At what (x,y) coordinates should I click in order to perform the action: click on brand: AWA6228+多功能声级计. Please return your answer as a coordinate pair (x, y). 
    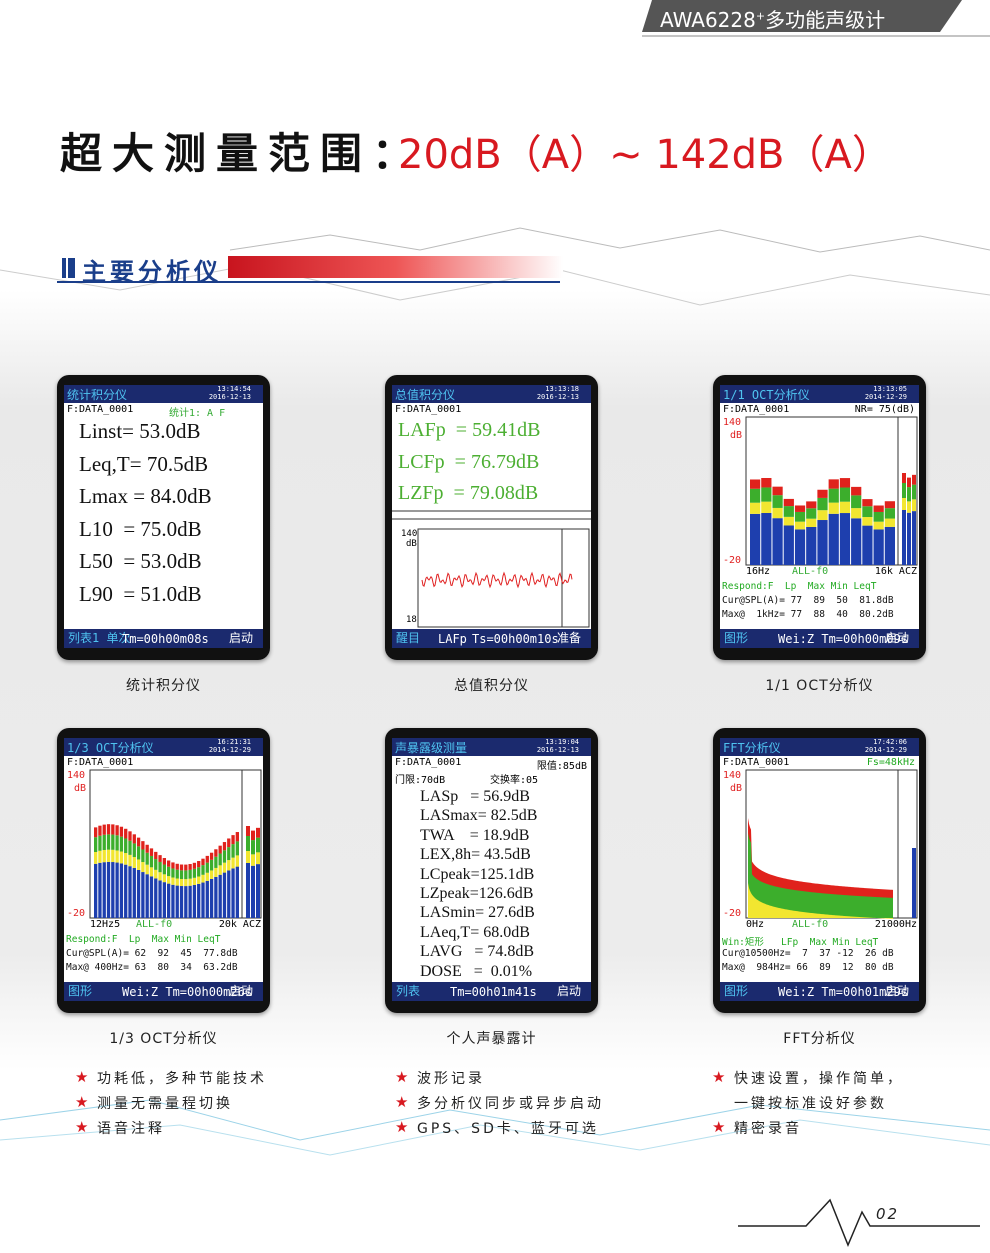
    Looking at the image, I should click on (772, 18).